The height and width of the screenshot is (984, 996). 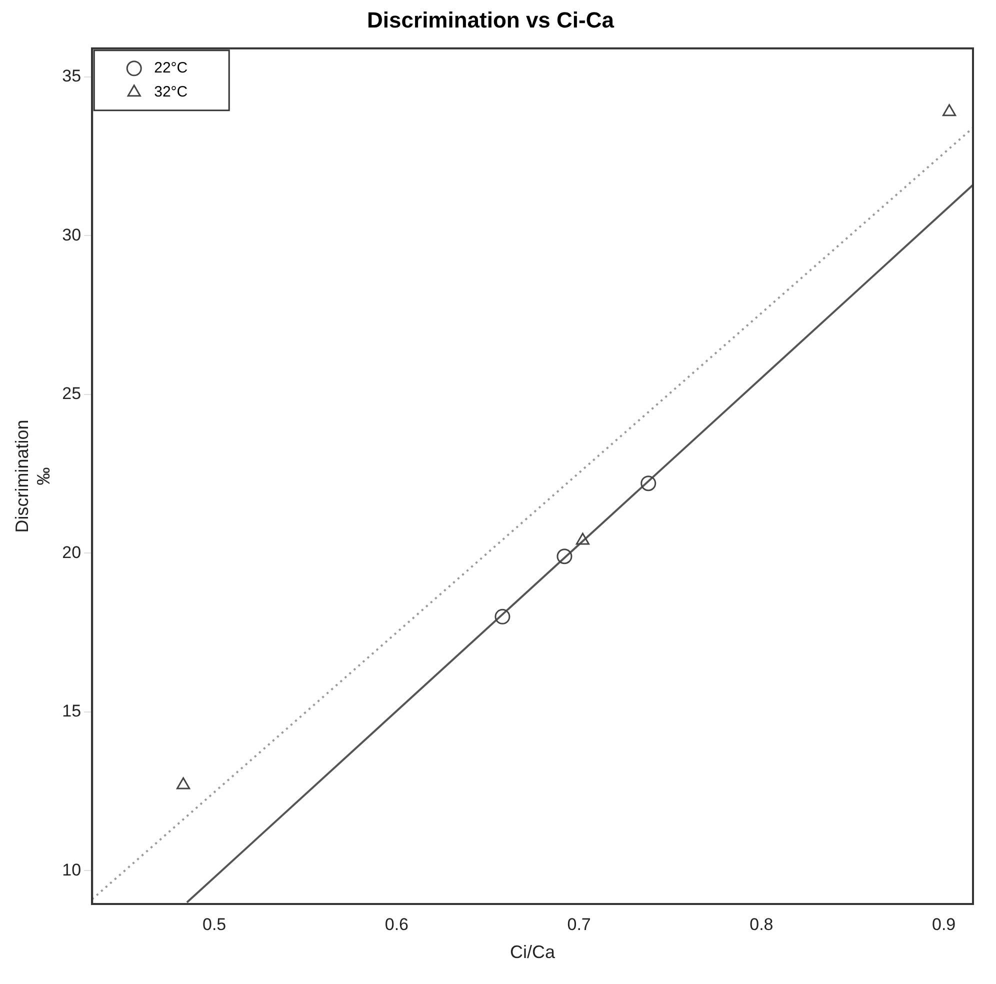 I want to click on y-tick-label: 30, so click(x=72, y=234).